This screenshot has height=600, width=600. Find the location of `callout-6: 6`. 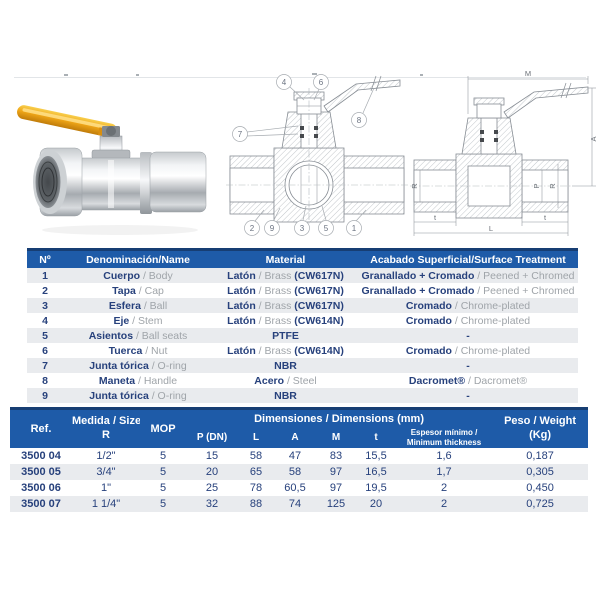

callout-6: 6 is located at coordinates (321, 82).